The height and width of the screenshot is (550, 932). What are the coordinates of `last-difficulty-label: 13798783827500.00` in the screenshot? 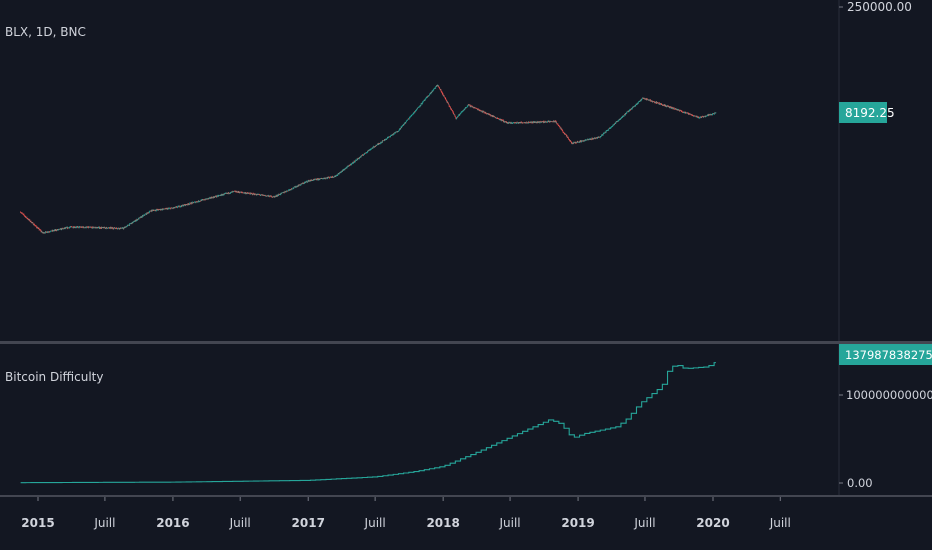 It's located at (888, 355).